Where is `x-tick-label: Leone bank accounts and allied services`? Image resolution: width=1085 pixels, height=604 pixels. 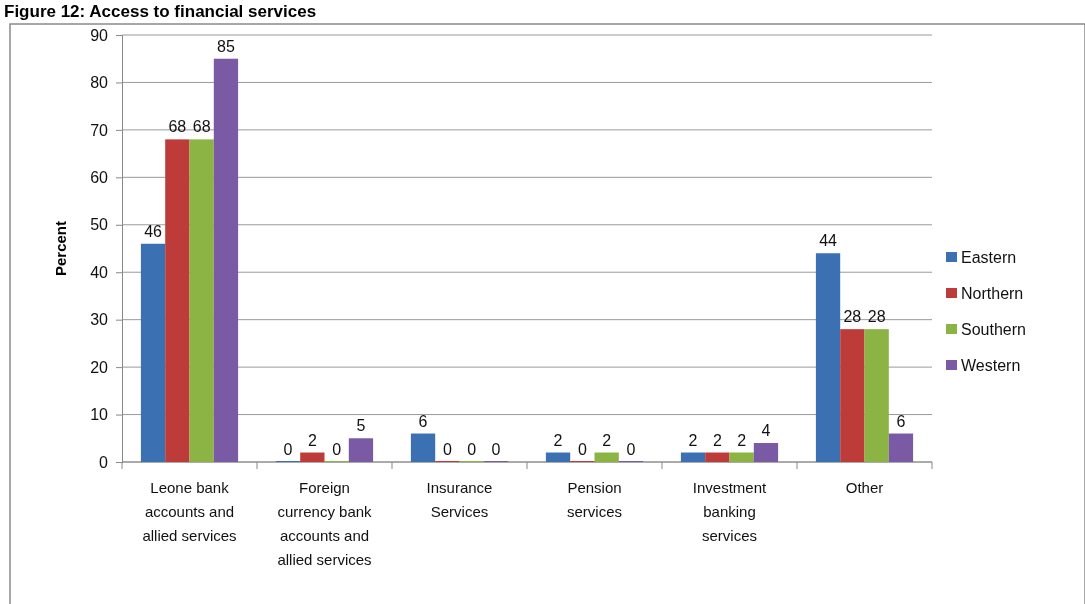 x-tick-label: Leone bank accounts and allied services is located at coordinates (189, 511).